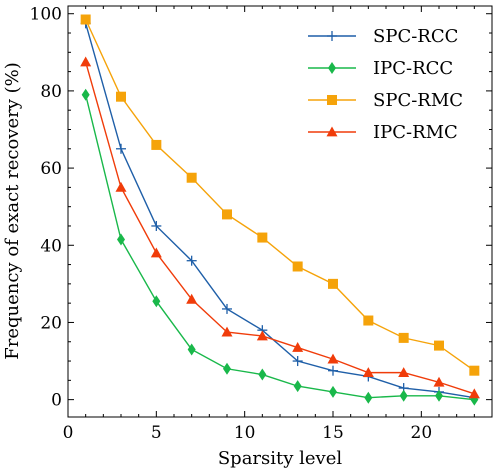 The image size is (498, 474). Describe the element at coordinates (56, 401) in the screenshot. I see `y-tick-label: 0` at that location.